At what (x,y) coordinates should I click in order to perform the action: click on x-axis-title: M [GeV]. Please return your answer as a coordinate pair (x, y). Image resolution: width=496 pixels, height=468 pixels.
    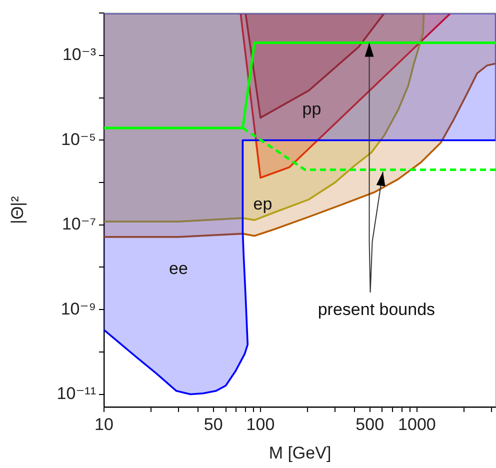
    Looking at the image, I should click on (300, 452).